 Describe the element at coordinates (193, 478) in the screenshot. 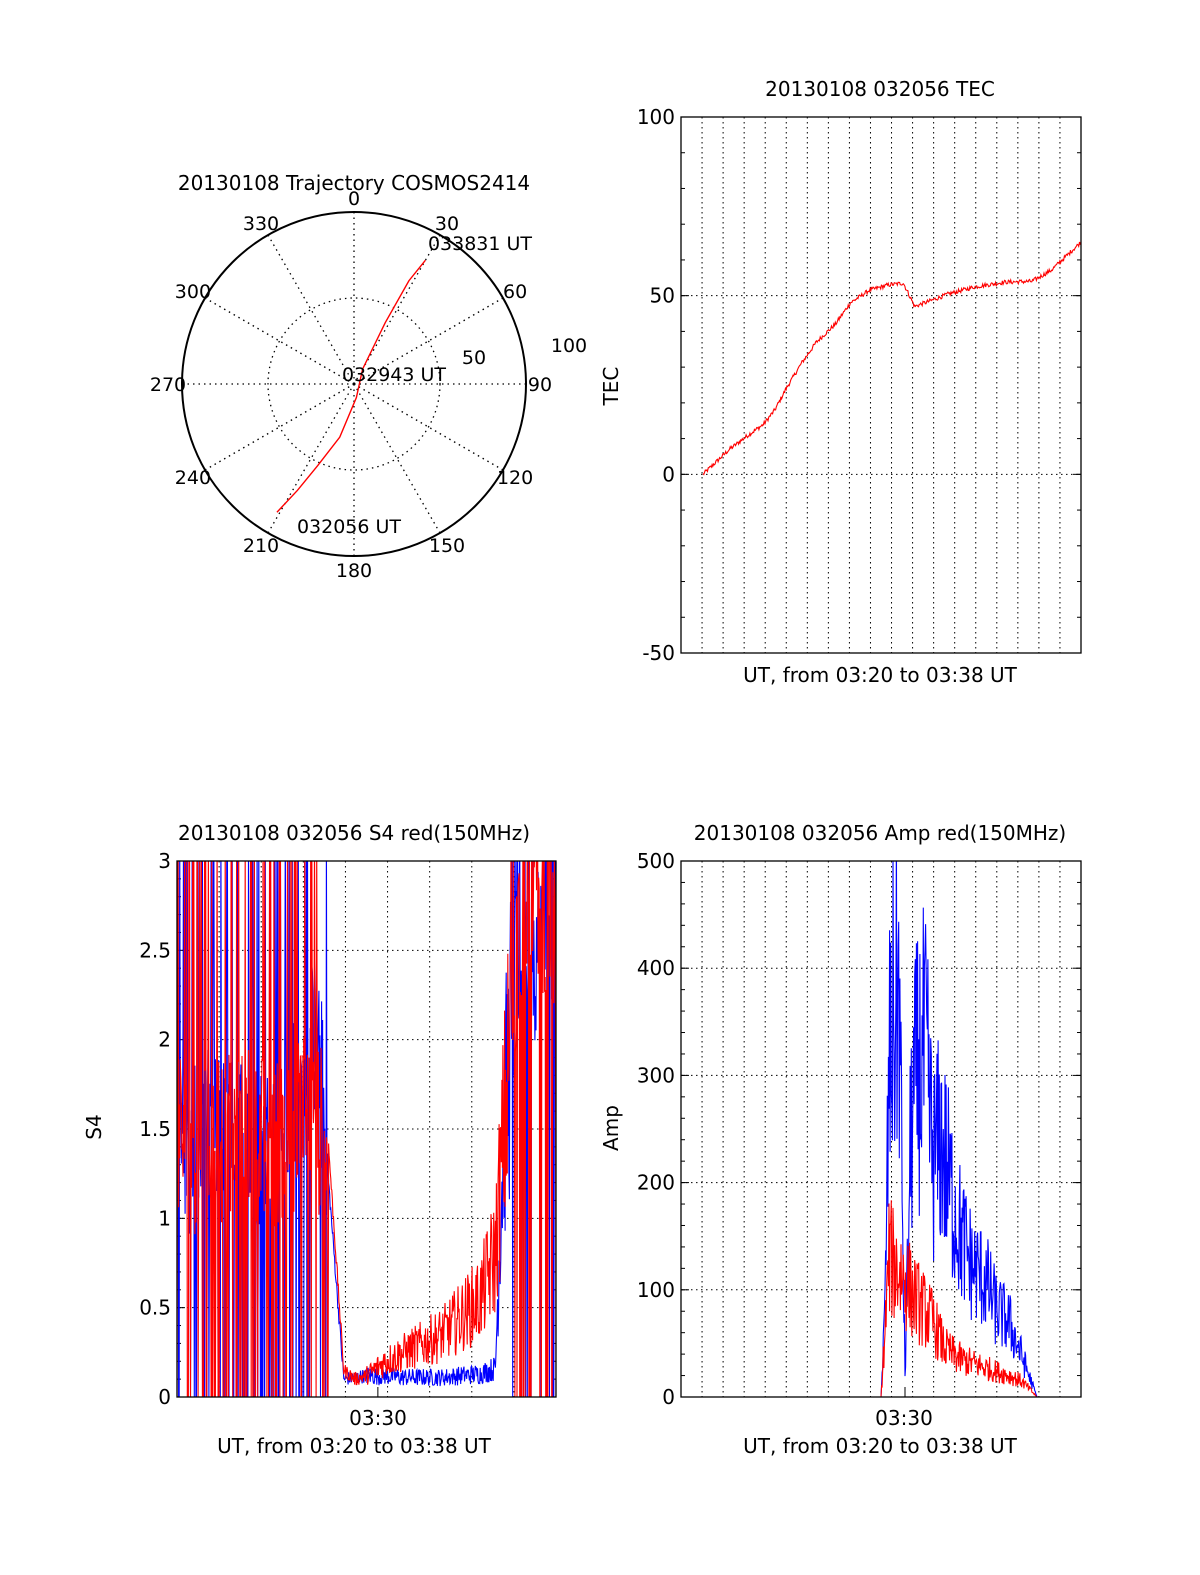

I see `polar-azimuth-label-240: 240` at that location.